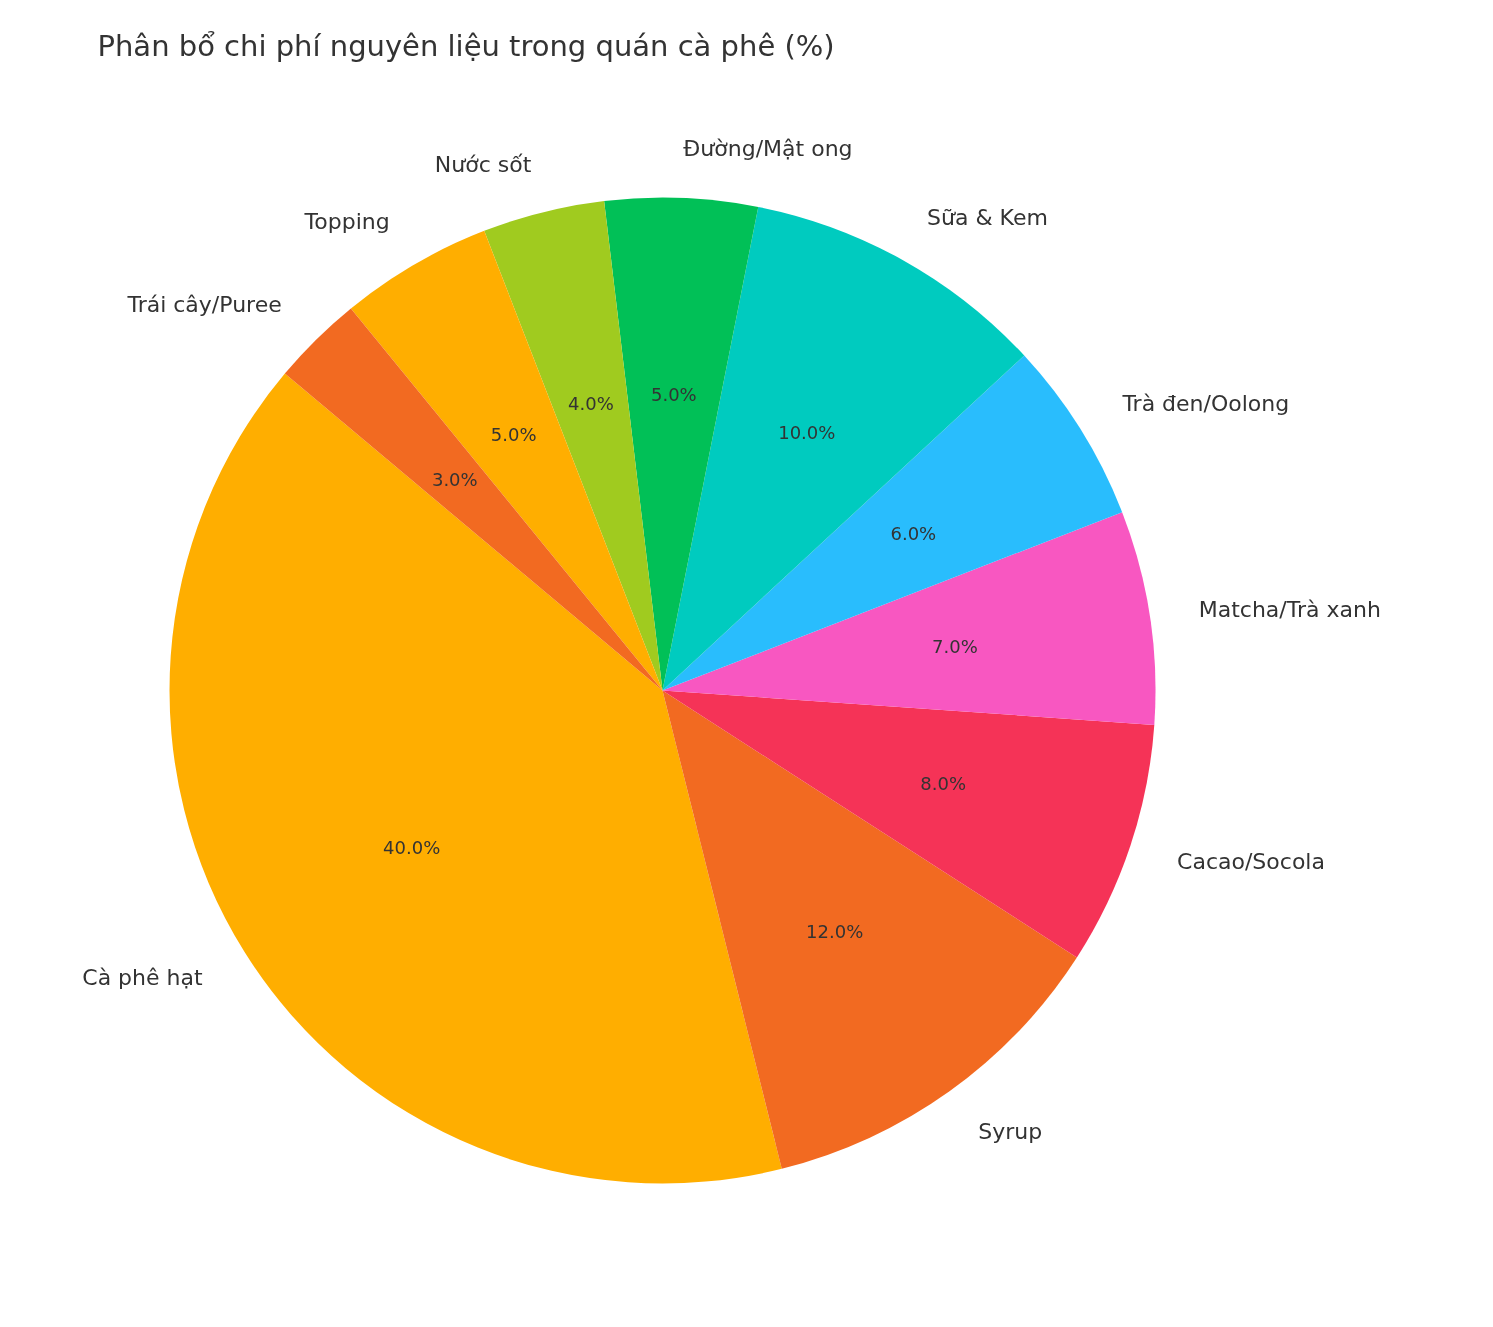 The height and width of the screenshot is (1327, 1493). Describe the element at coordinates (835, 931) in the screenshot. I see `data-label: 12.0%` at that location.